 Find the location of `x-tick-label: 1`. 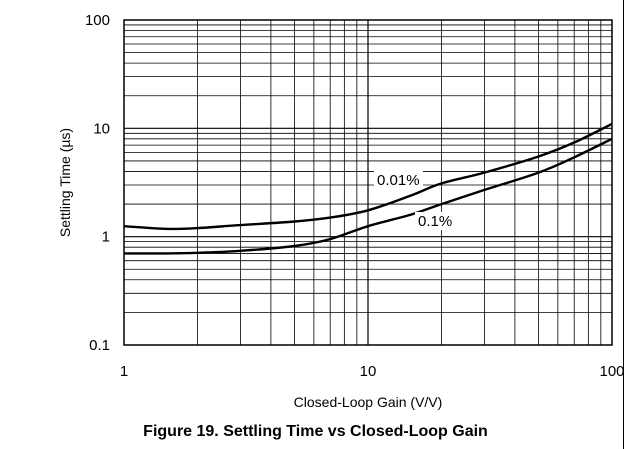

x-tick-label: 1 is located at coordinates (124, 371).